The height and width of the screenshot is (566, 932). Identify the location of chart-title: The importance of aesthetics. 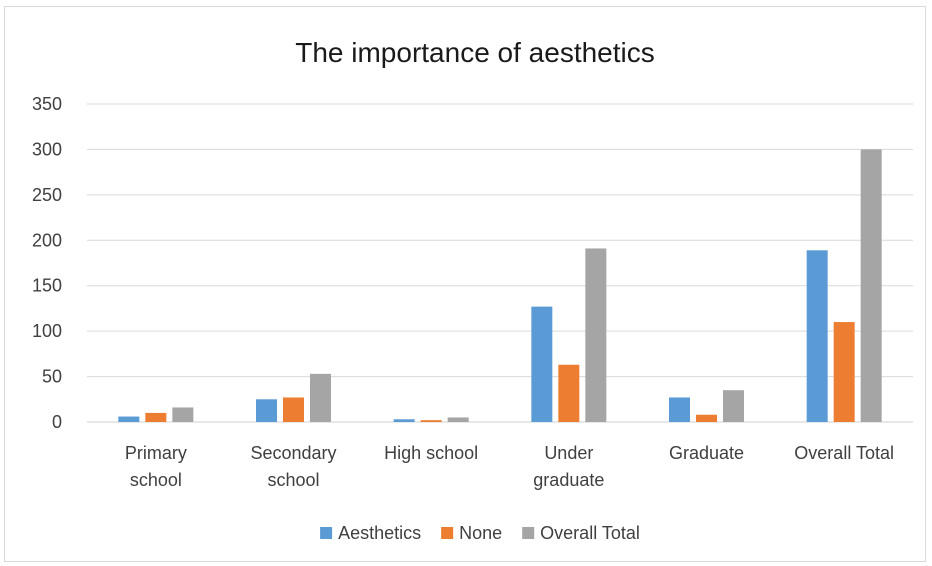
(475, 52).